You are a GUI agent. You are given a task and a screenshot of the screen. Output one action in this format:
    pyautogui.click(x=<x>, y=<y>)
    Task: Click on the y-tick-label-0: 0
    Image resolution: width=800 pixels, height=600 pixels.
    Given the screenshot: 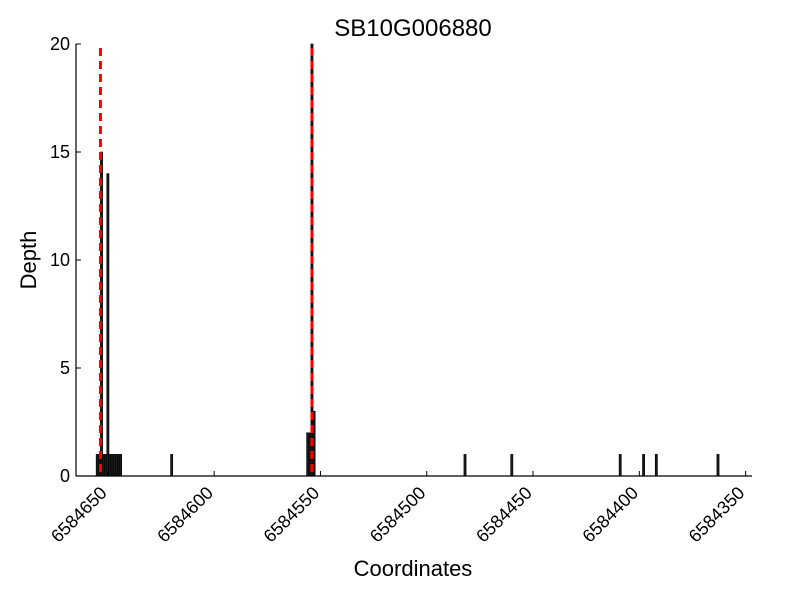 What is the action you would take?
    pyautogui.click(x=65, y=476)
    